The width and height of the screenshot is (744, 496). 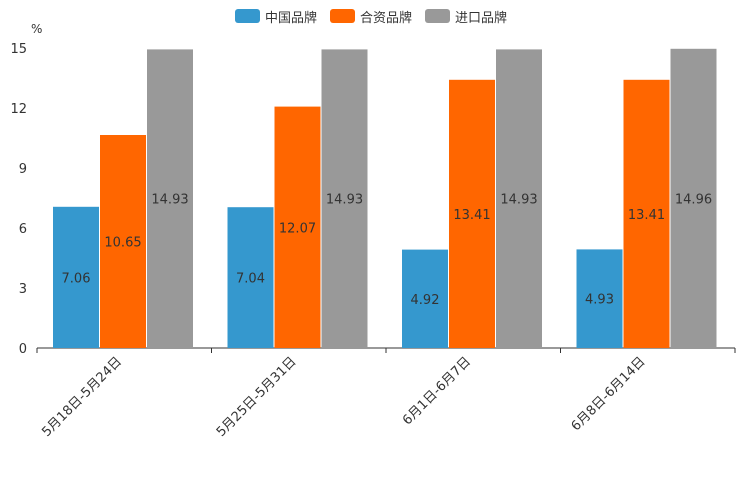 What do you see at coordinates (37, 29) in the screenshot?
I see `y-axis-unit: %` at bounding box center [37, 29].